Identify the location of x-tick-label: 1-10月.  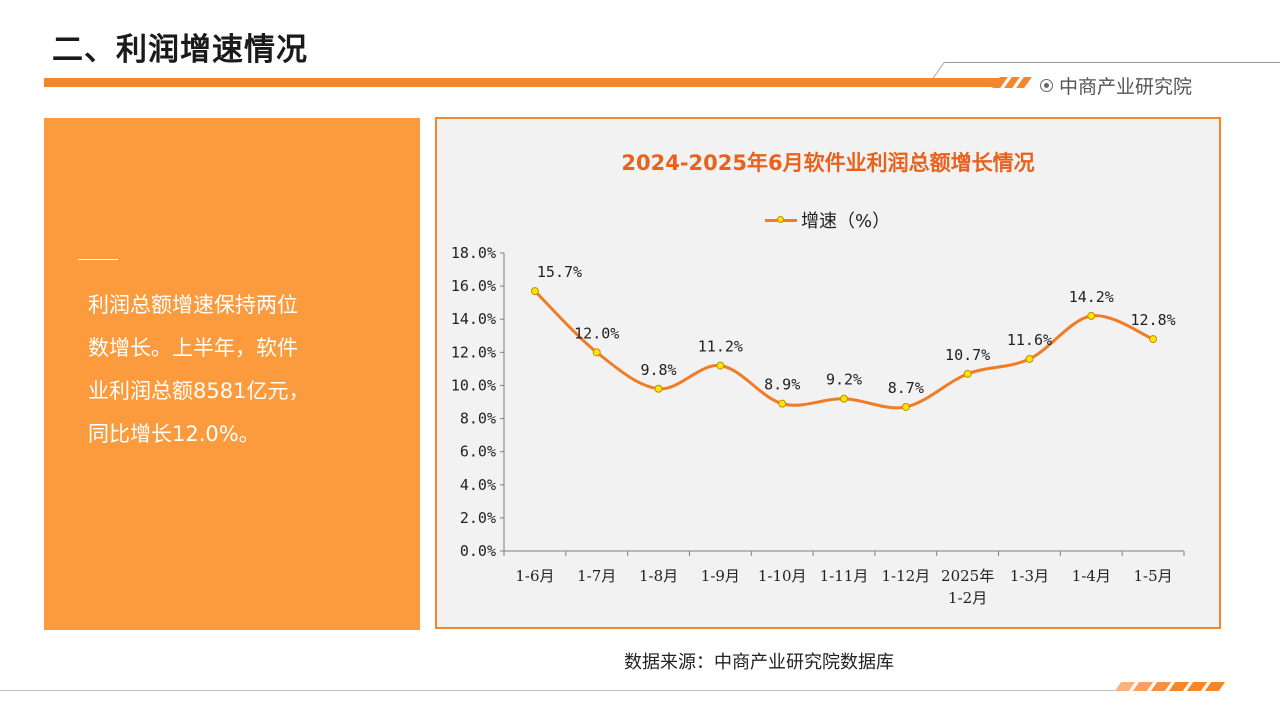
(782, 576).